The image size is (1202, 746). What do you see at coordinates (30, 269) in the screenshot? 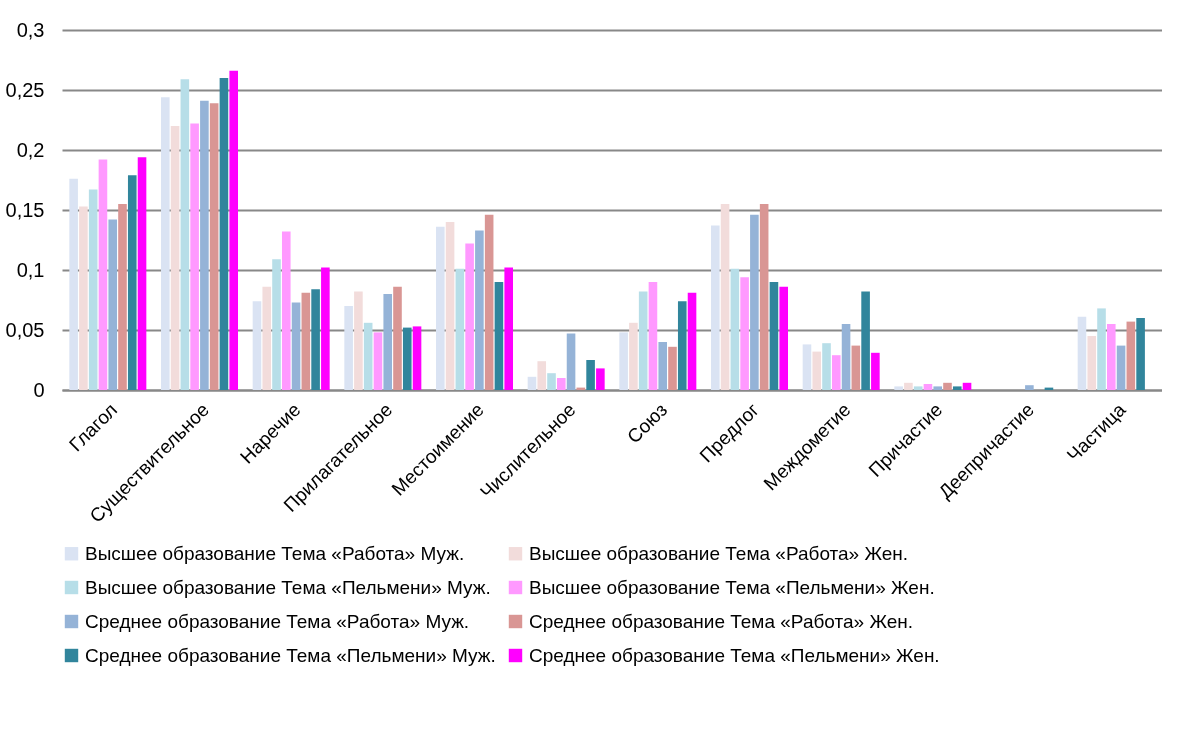
I see `y-tick-label: 0,1` at bounding box center [30, 269].